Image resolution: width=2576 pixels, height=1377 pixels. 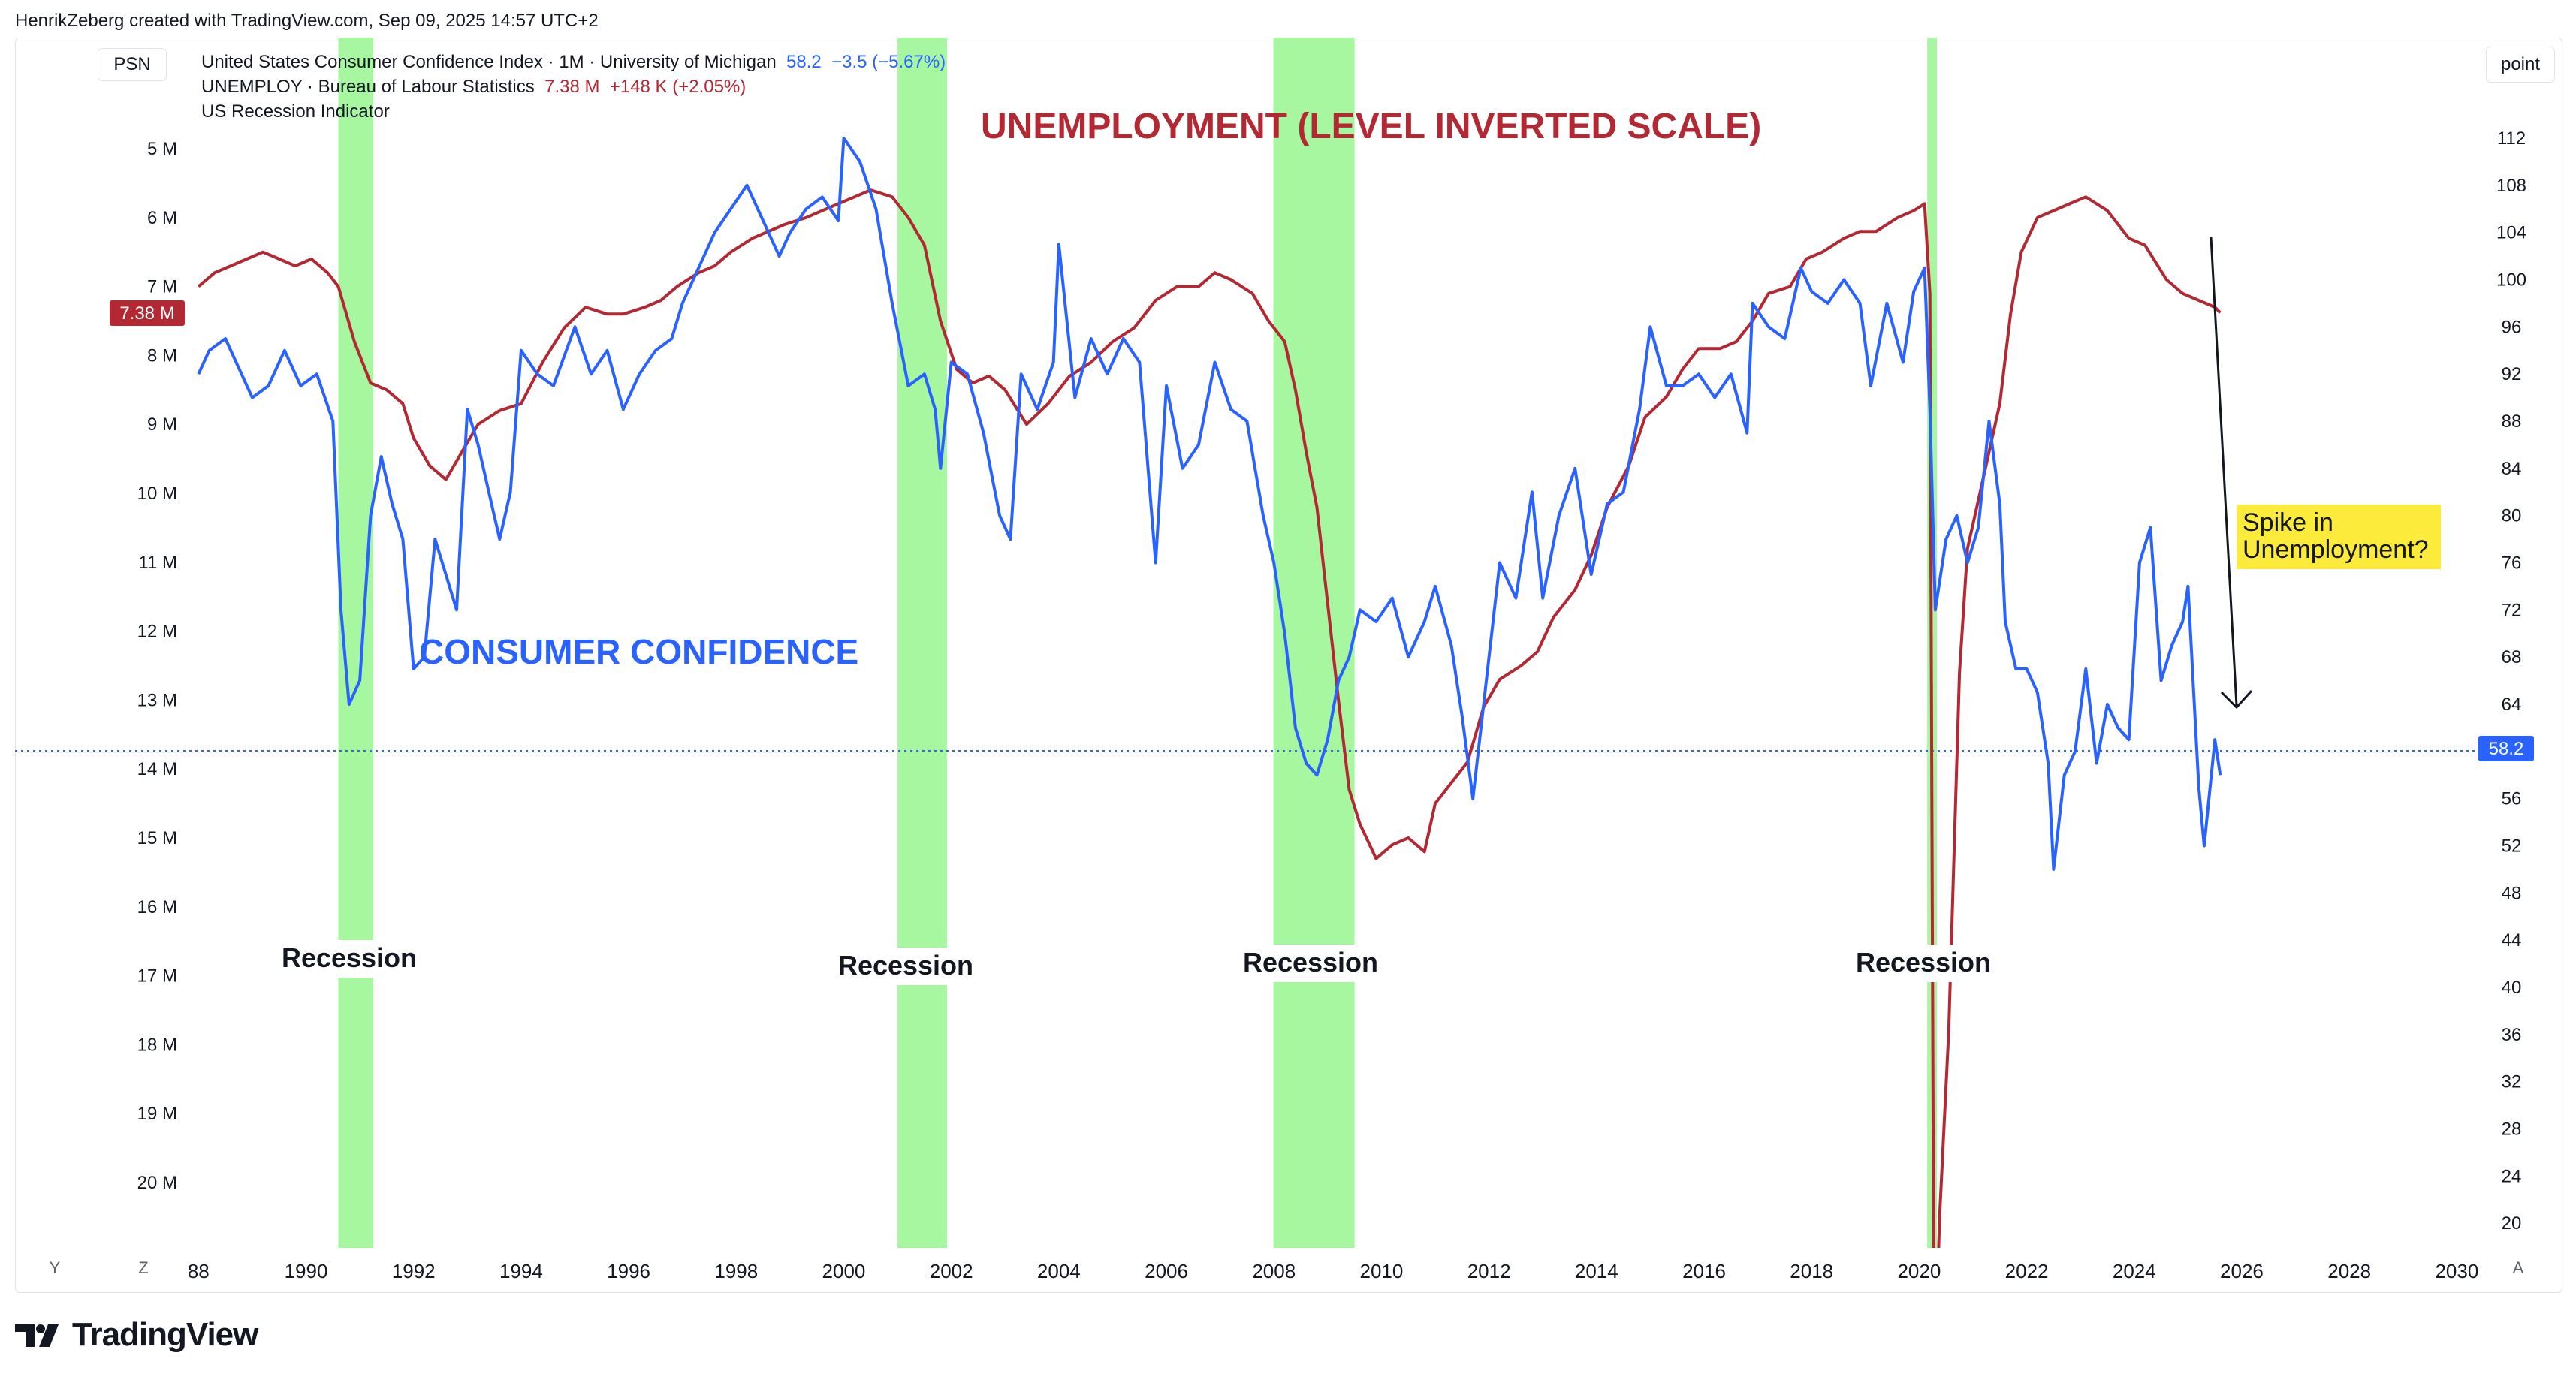 What do you see at coordinates (2520, 65) in the screenshot?
I see `scale-unit-button: point` at bounding box center [2520, 65].